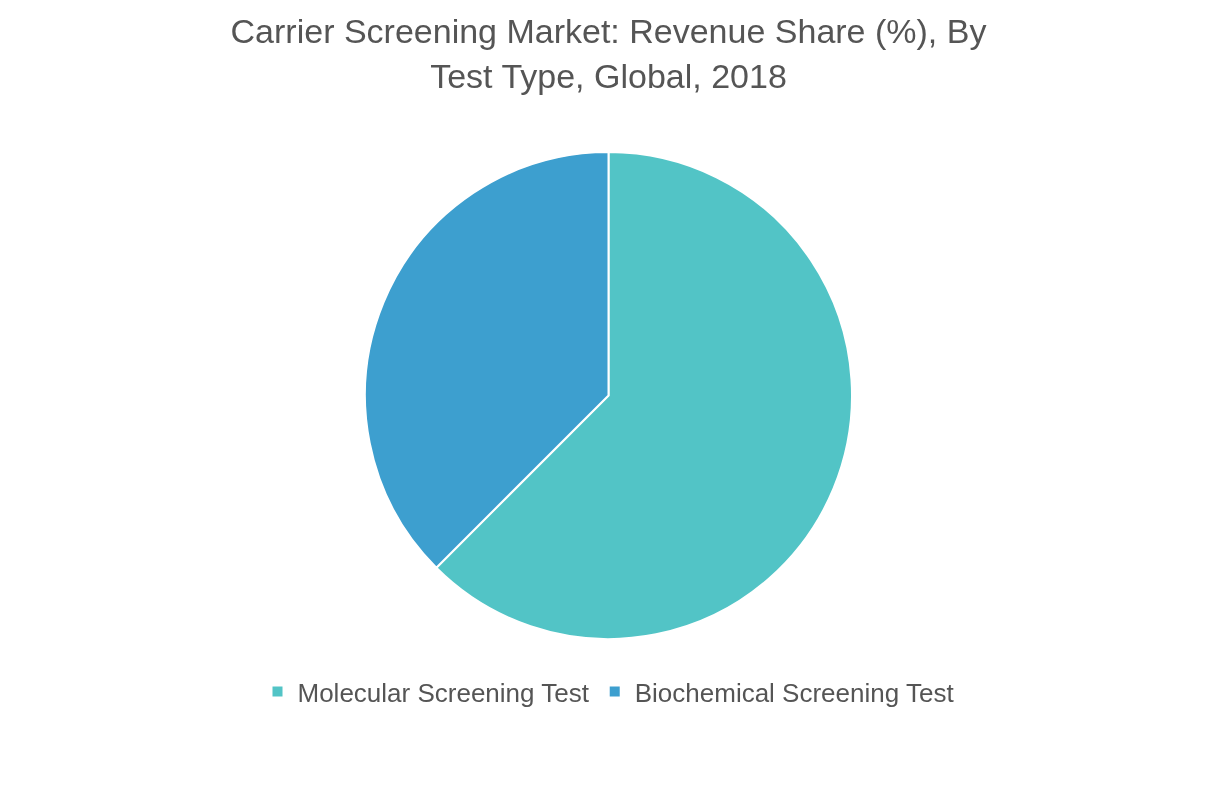 This screenshot has width=1217, height=789. I want to click on chart-title: Carrier Screening Market: Revenue Share (%), By Test Type, Global, 2018, so click(608, 53).